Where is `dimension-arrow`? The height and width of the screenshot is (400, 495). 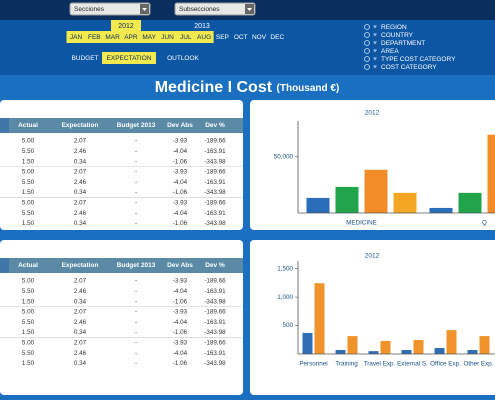 dimension-arrow is located at coordinates (375, 51).